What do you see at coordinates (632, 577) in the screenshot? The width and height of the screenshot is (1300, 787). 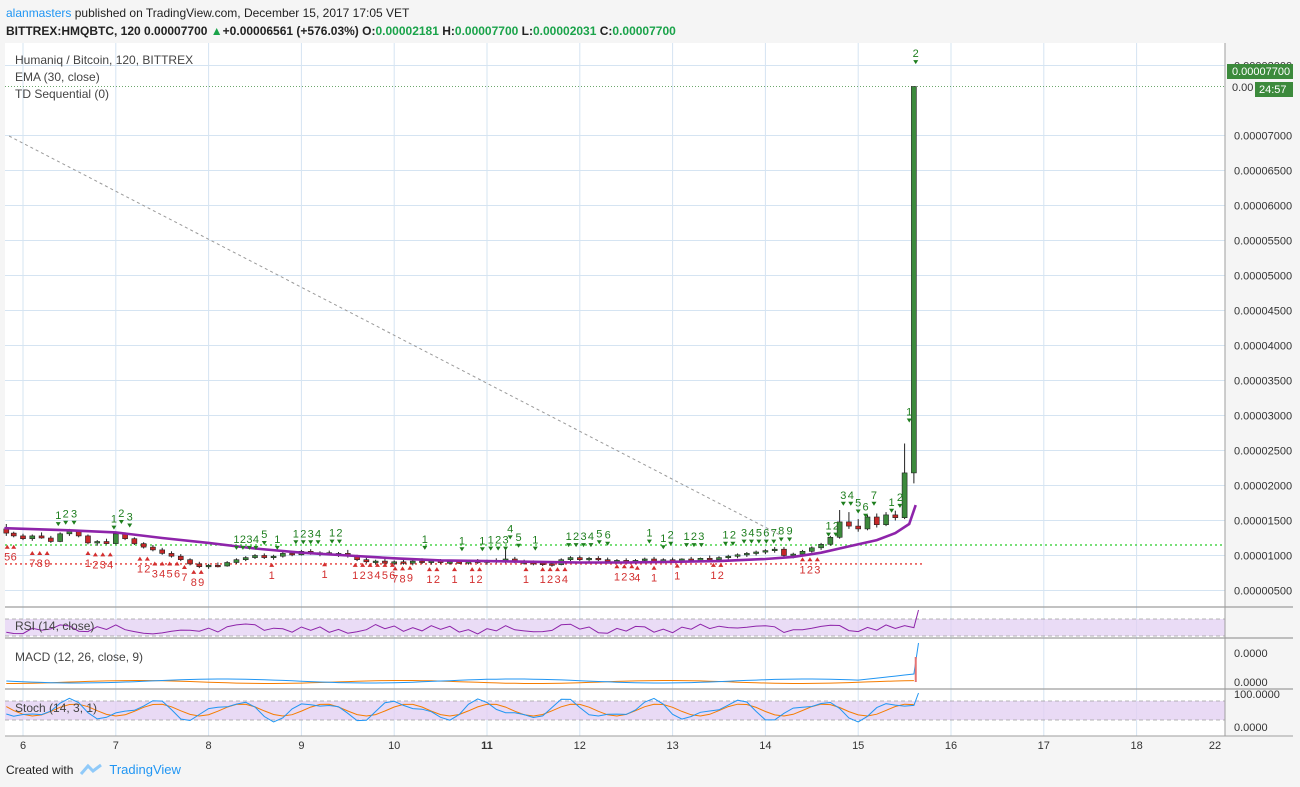 I see `td-down-41: 3` at bounding box center [632, 577].